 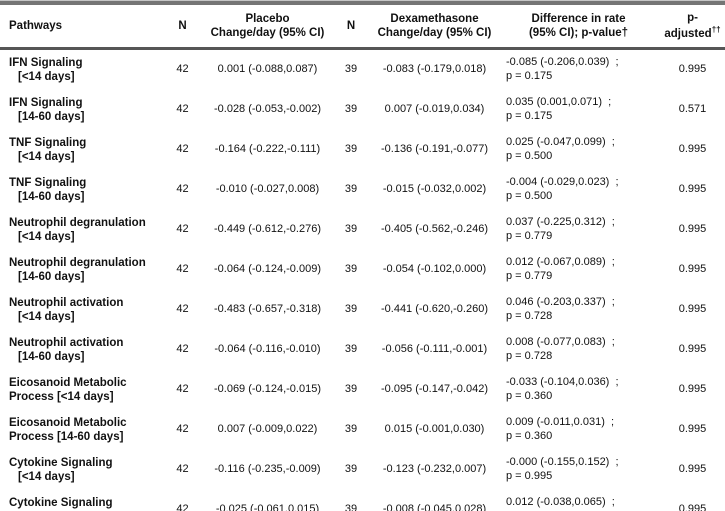 What do you see at coordinates (578, 190) in the screenshot?
I see `difference-cell: -0.004 (-0.029,0.023) ; p = 0.500` at bounding box center [578, 190].